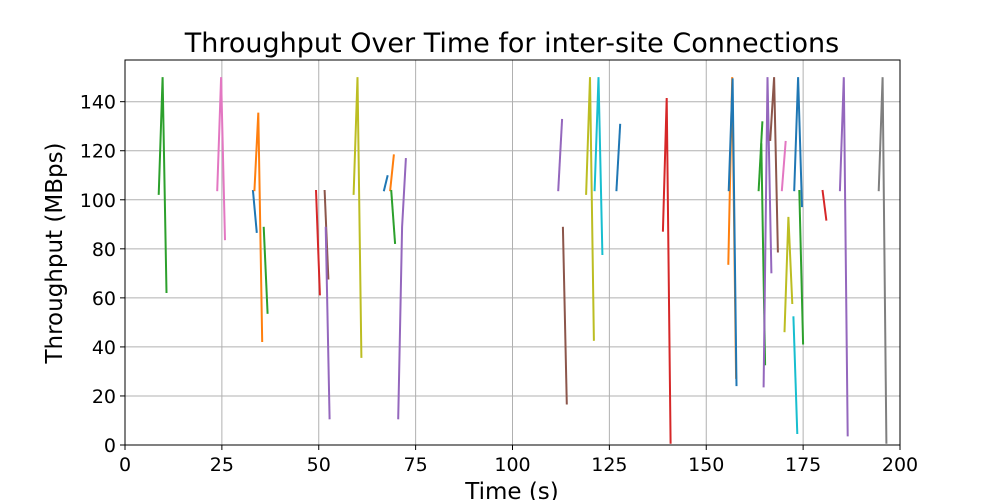 The height and width of the screenshot is (500, 1000). What do you see at coordinates (511, 489) in the screenshot?
I see `x-axis-label: Time (s)` at bounding box center [511, 489].